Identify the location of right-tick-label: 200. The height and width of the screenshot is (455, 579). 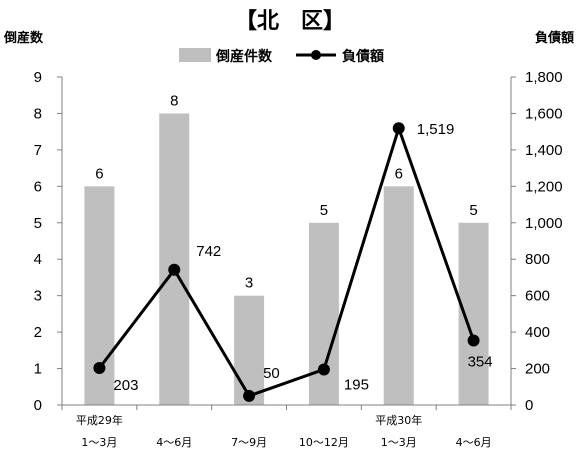
(537, 369).